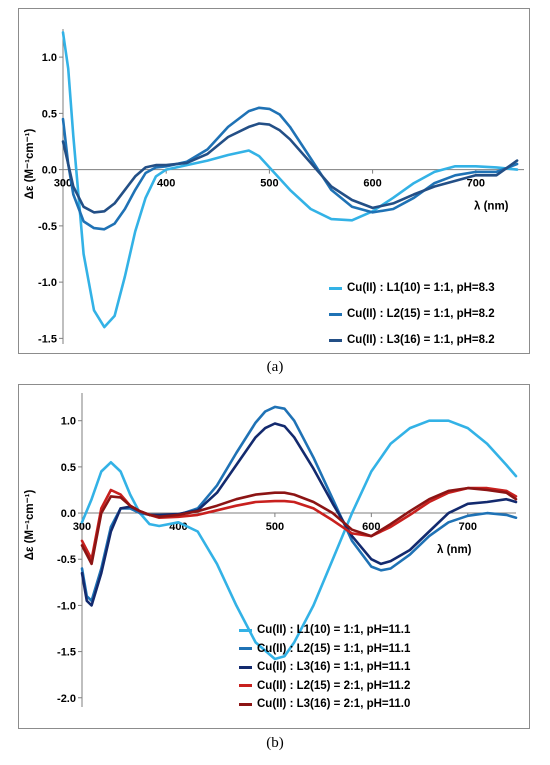 This screenshot has width=550, height=765. Describe the element at coordinates (491, 207) in the screenshot. I see `x-axis-title-a: λ (nm)` at that location.